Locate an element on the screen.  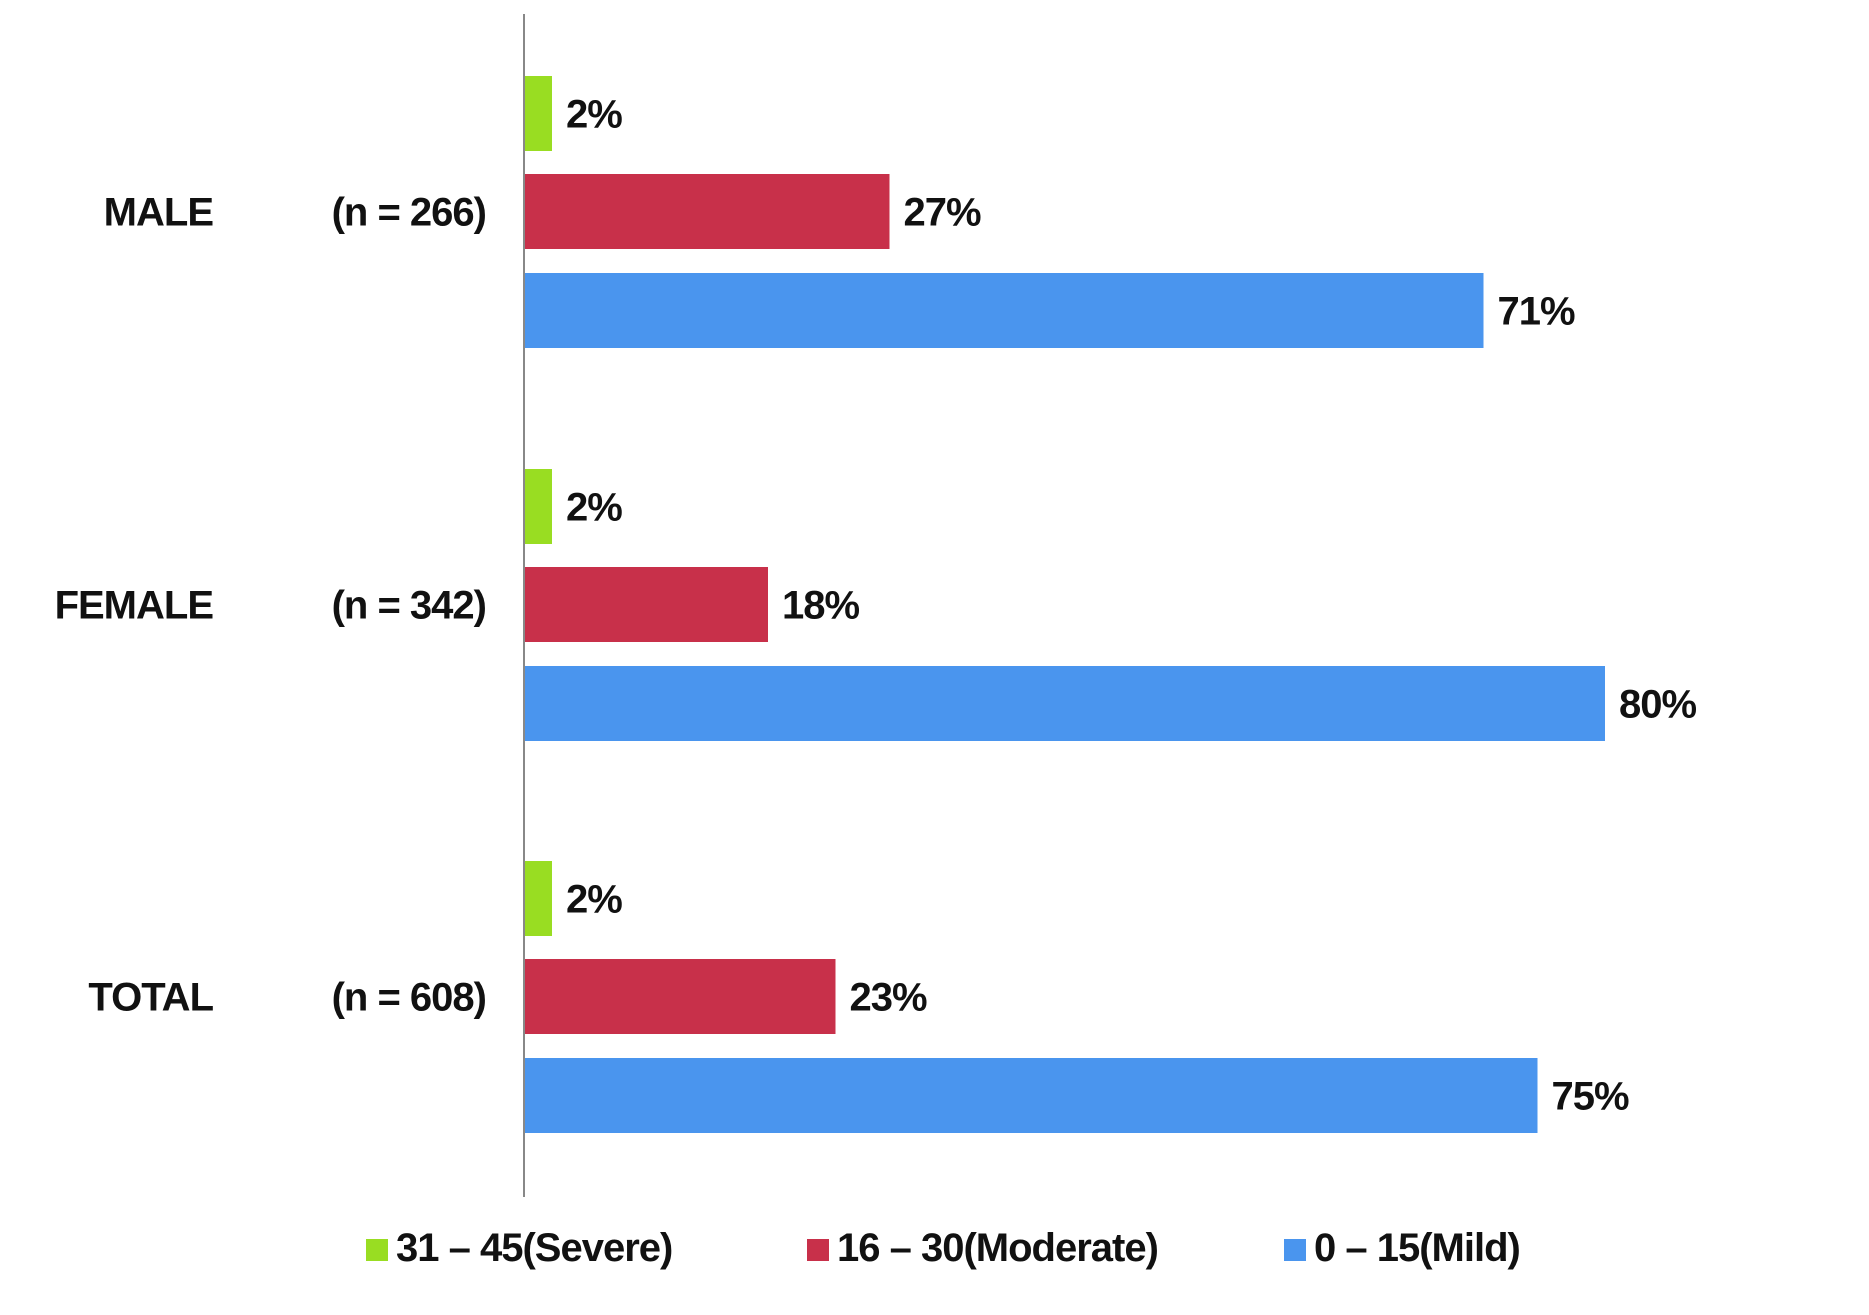
data-label-female-series-0: 2% is located at coordinates (594, 508).